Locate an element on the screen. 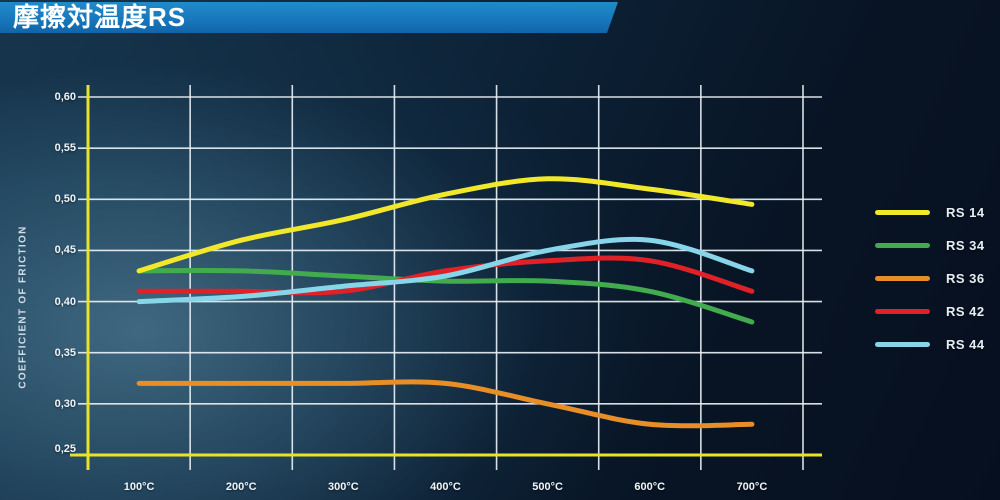  x-tick-label: 600°C is located at coordinates (650, 487).